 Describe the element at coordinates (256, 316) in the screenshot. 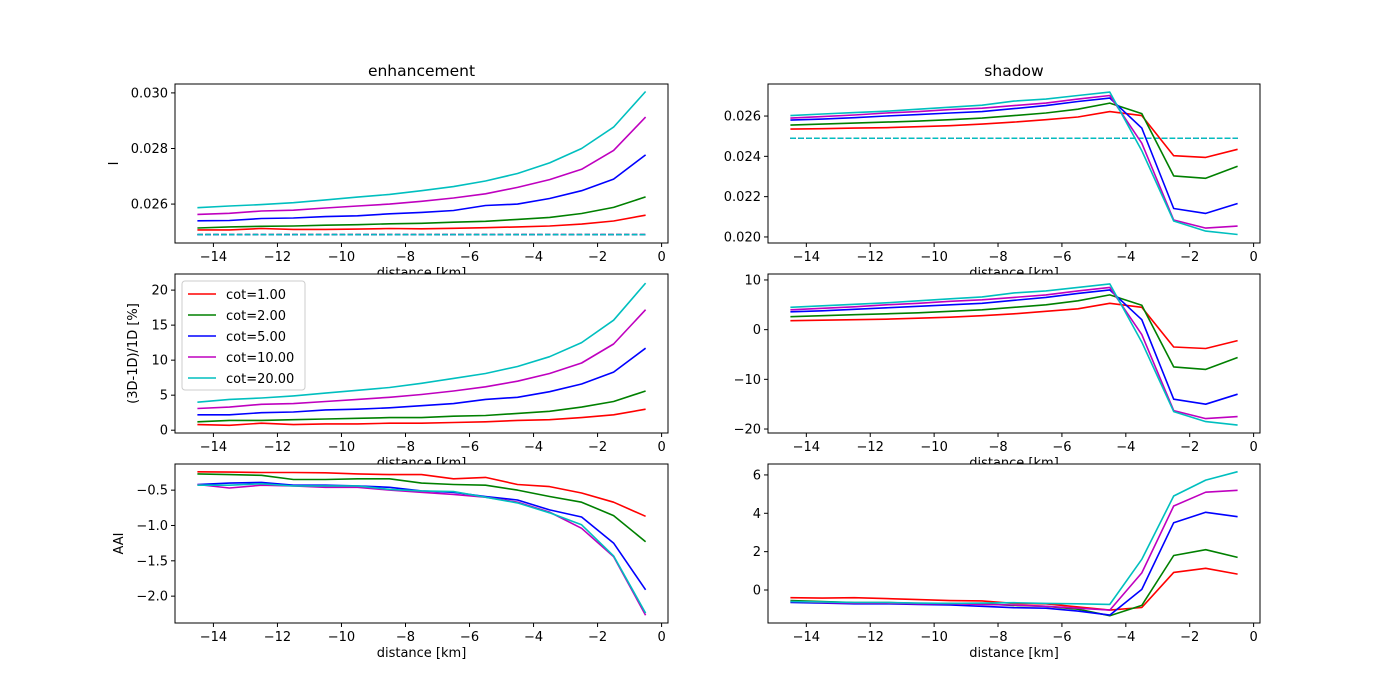

I see `legend-label: cot=2.00` at that location.